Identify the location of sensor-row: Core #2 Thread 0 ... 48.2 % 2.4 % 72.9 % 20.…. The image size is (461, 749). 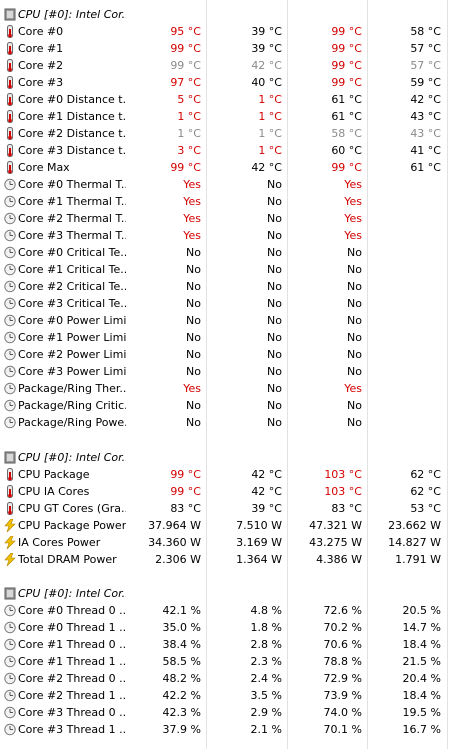
(230, 678).